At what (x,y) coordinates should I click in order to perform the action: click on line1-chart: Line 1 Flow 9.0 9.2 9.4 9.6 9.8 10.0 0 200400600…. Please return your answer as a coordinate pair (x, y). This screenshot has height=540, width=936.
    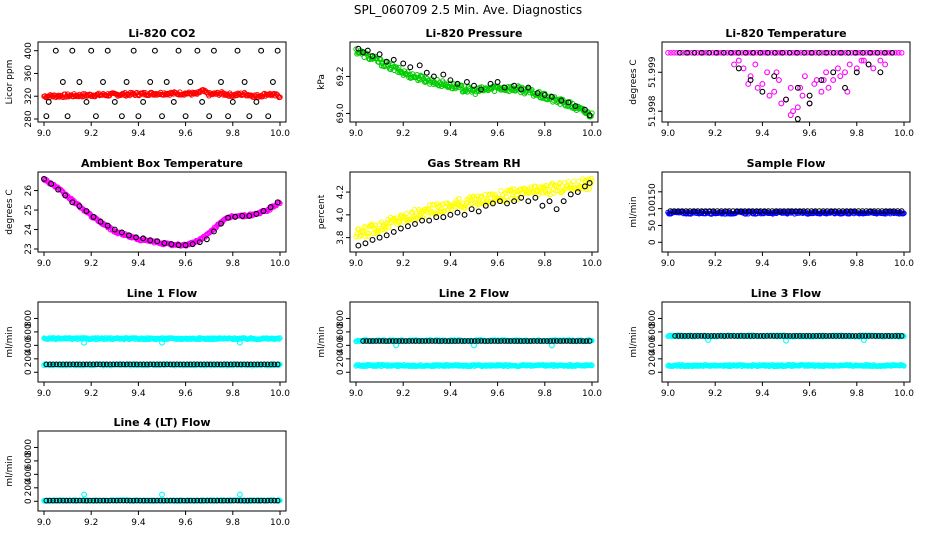
    Looking at the image, I should click on (147, 343).